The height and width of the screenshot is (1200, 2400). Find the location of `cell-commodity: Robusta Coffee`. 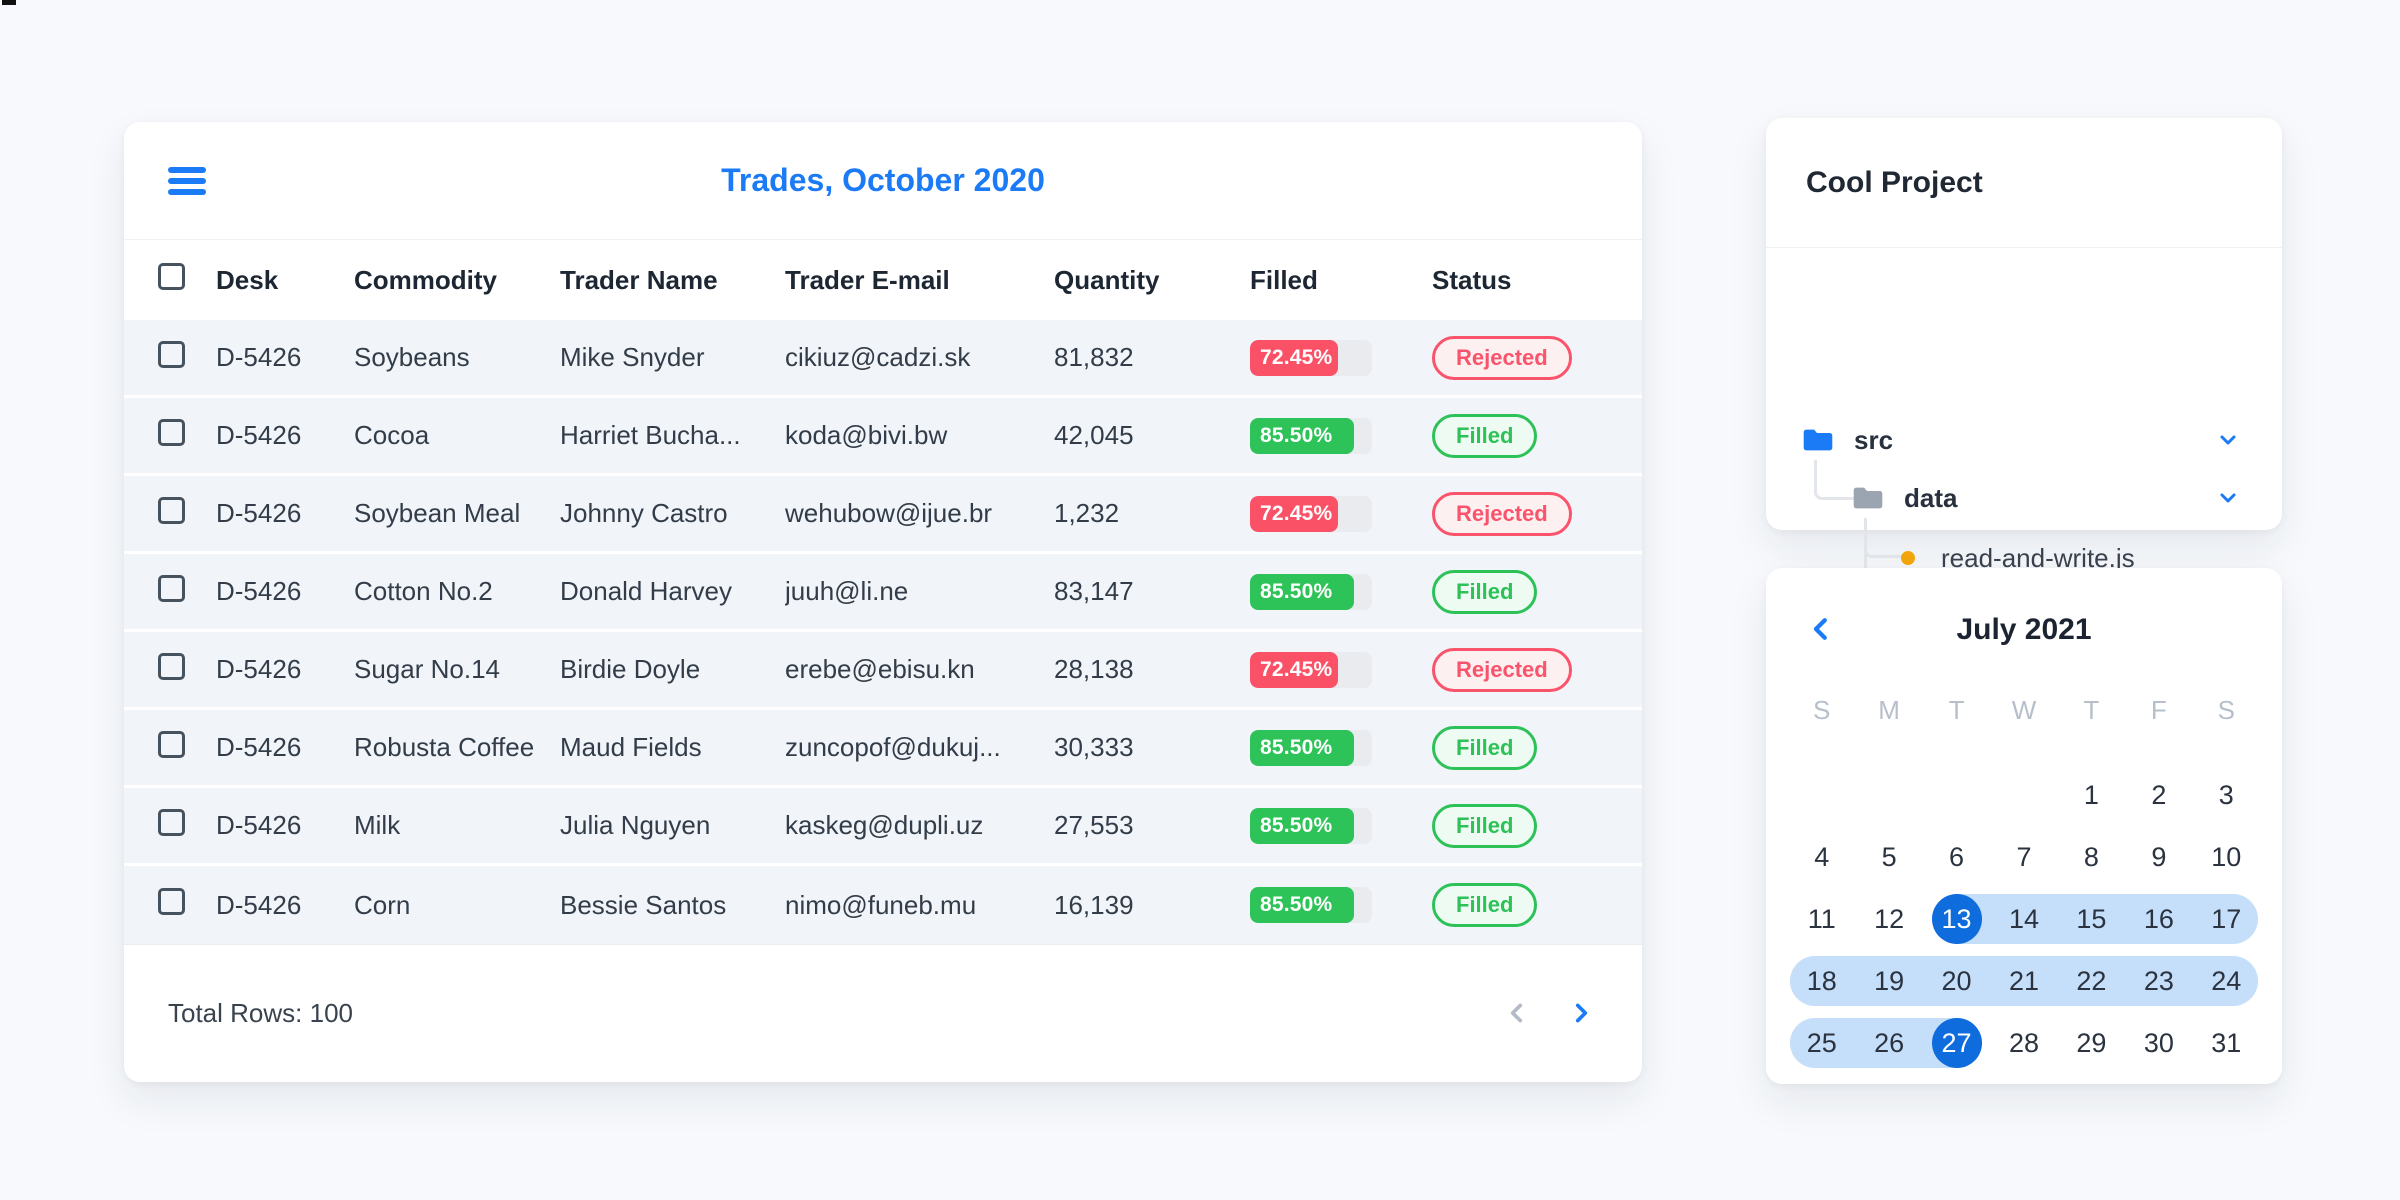

cell-commodity: Robusta Coffee is located at coordinates (444, 747).